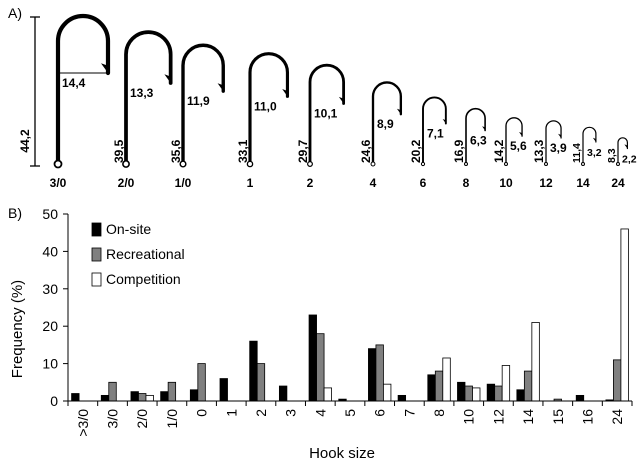 This screenshot has height=470, width=643. What do you see at coordinates (291, 413) in the screenshot?
I see `x-tick-label: 3` at bounding box center [291, 413].